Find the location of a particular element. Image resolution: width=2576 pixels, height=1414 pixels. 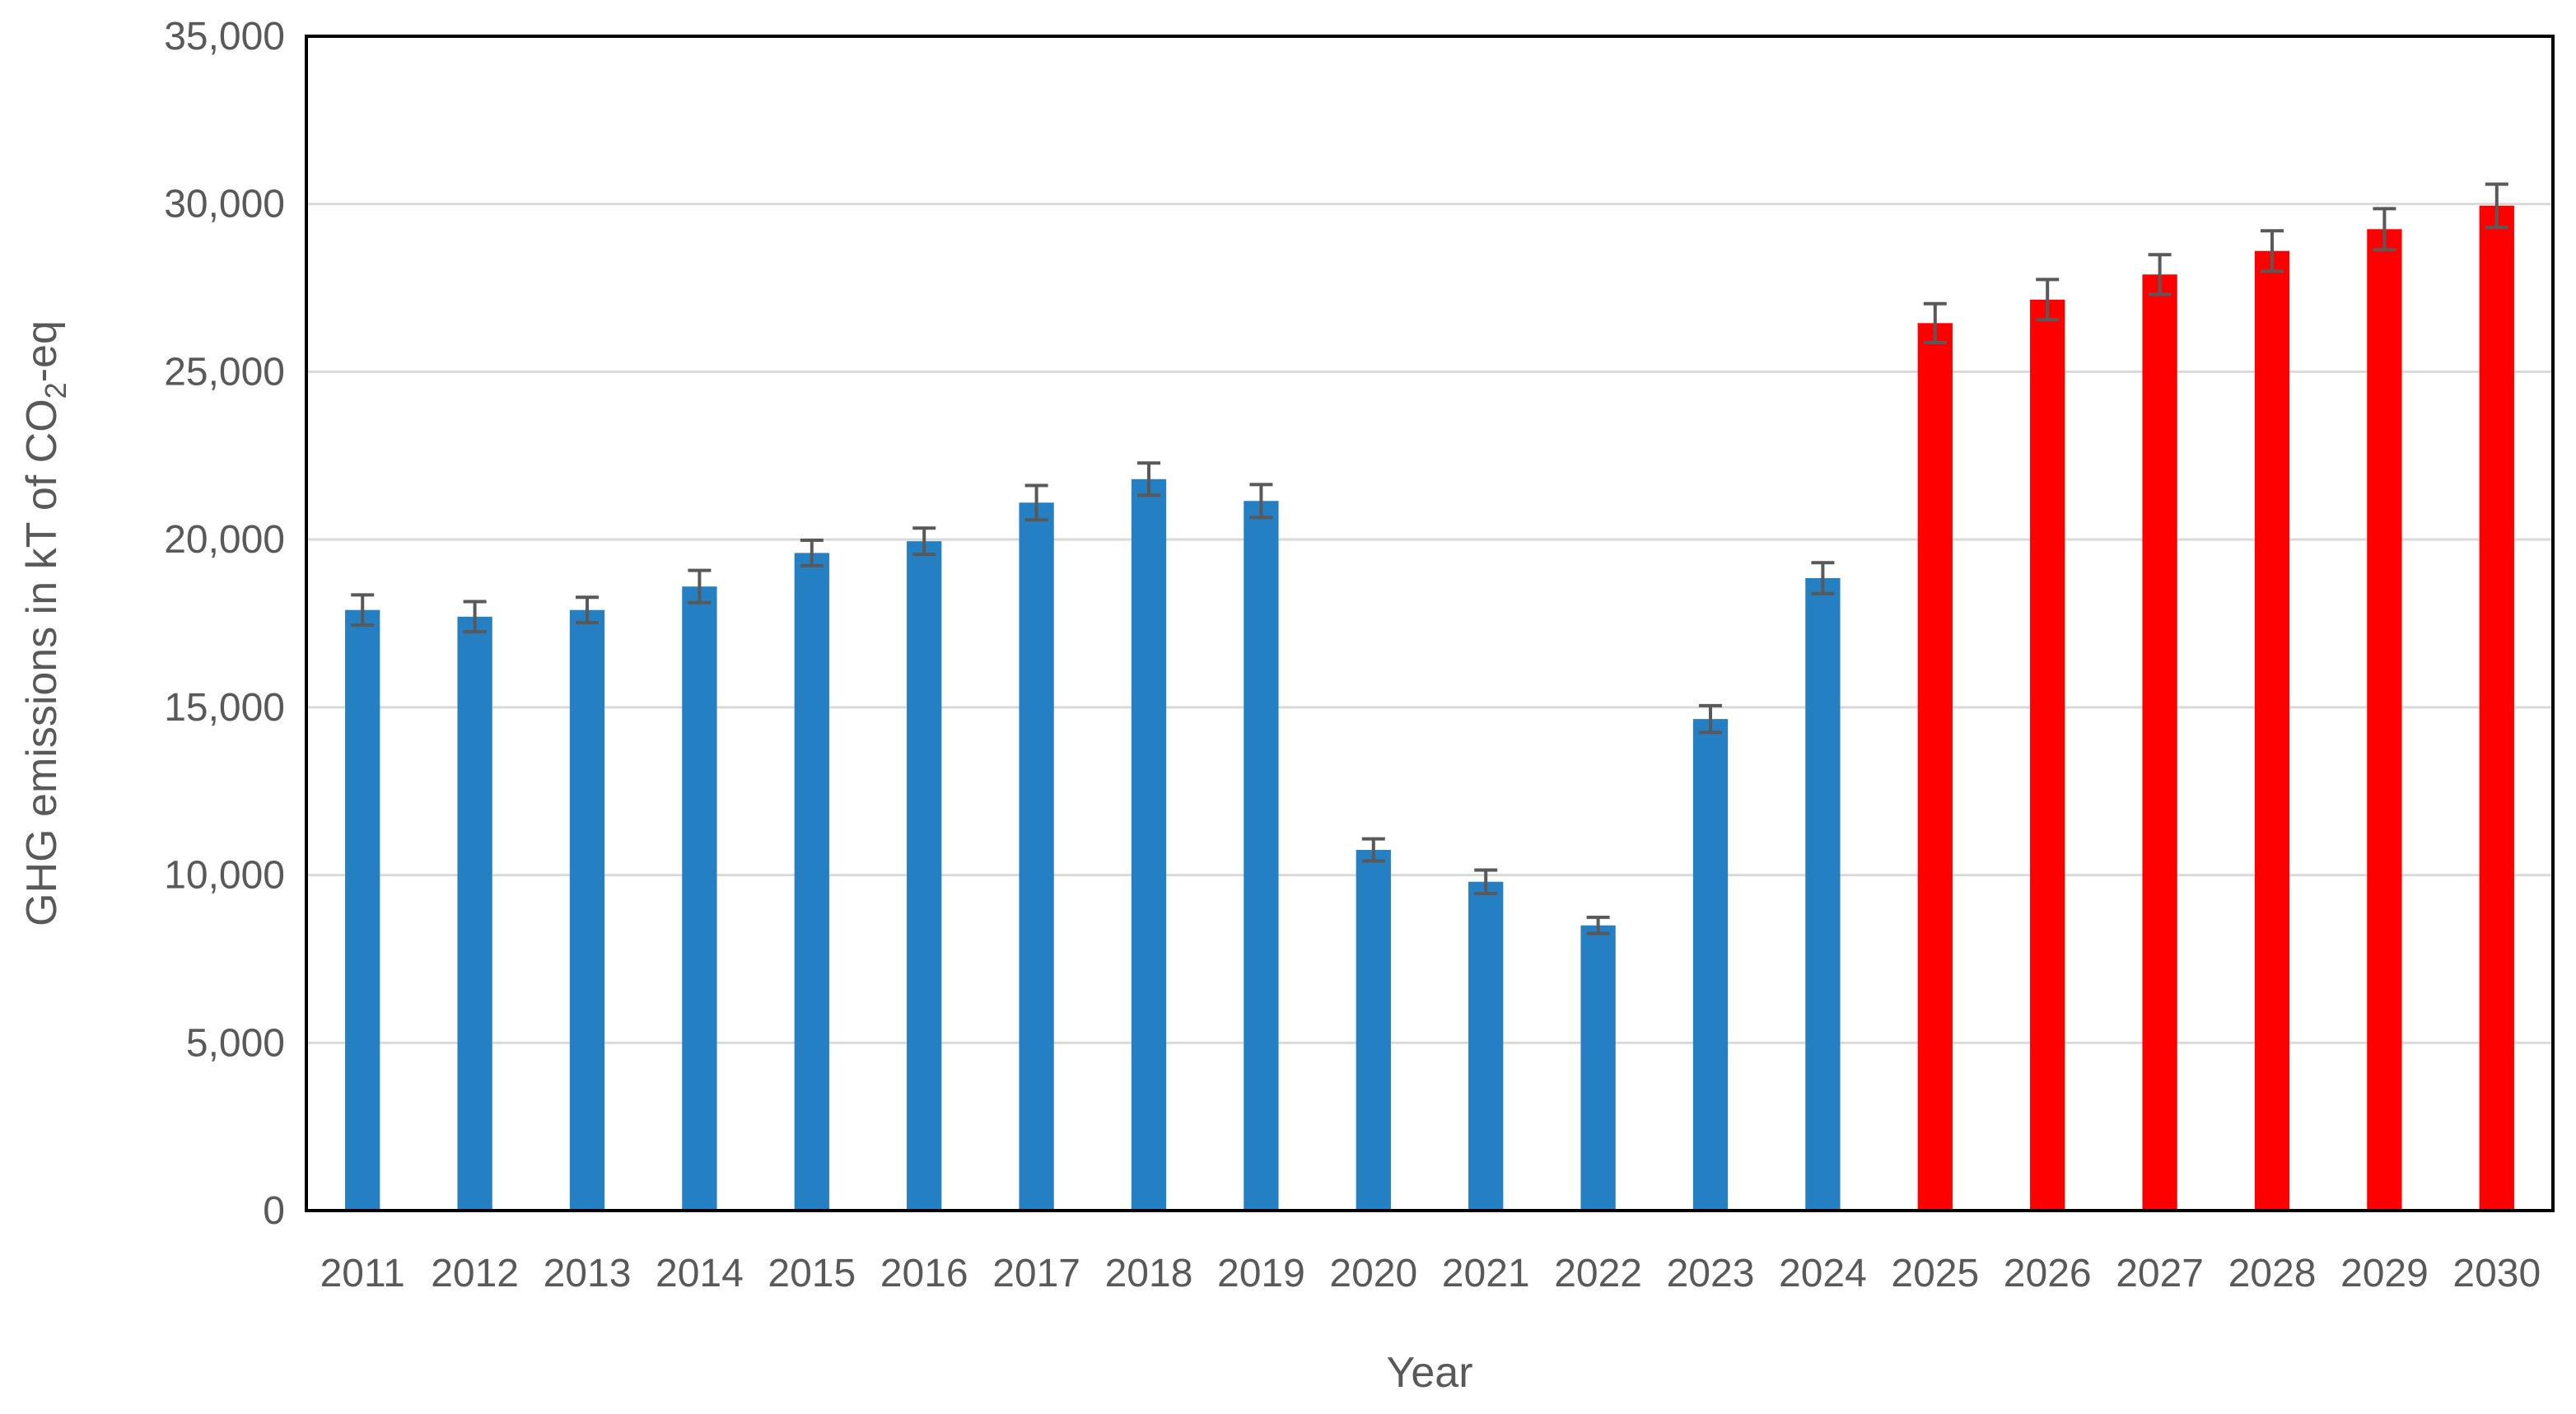

bar-2019 is located at coordinates (1261, 856).